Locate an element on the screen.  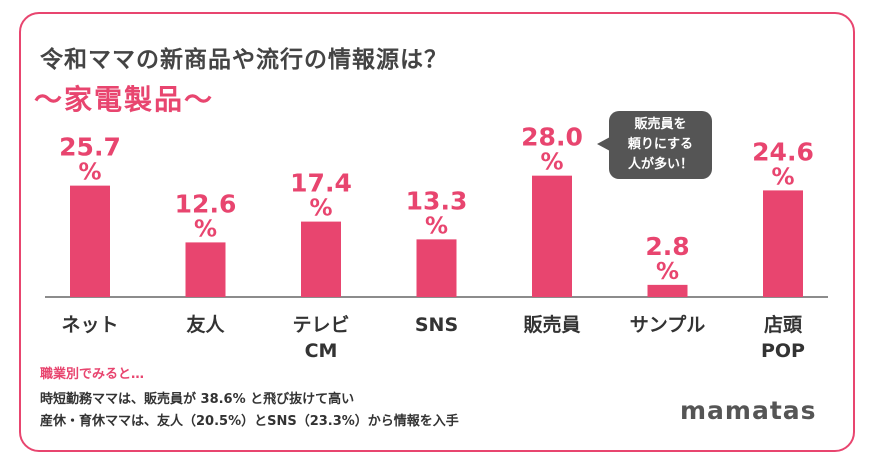
data-label: 12.6 is located at coordinates (206, 203).